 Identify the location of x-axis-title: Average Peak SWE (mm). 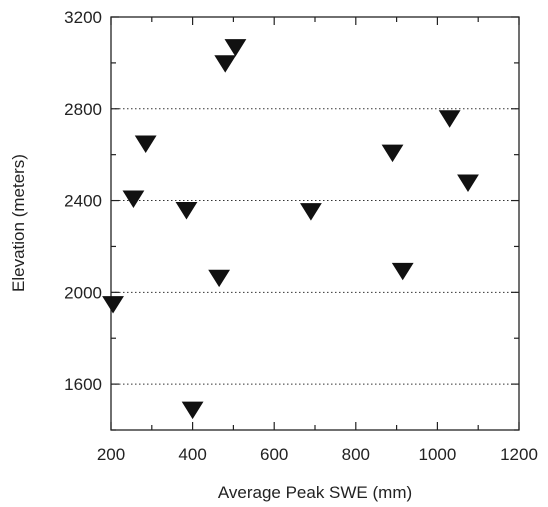
(315, 492).